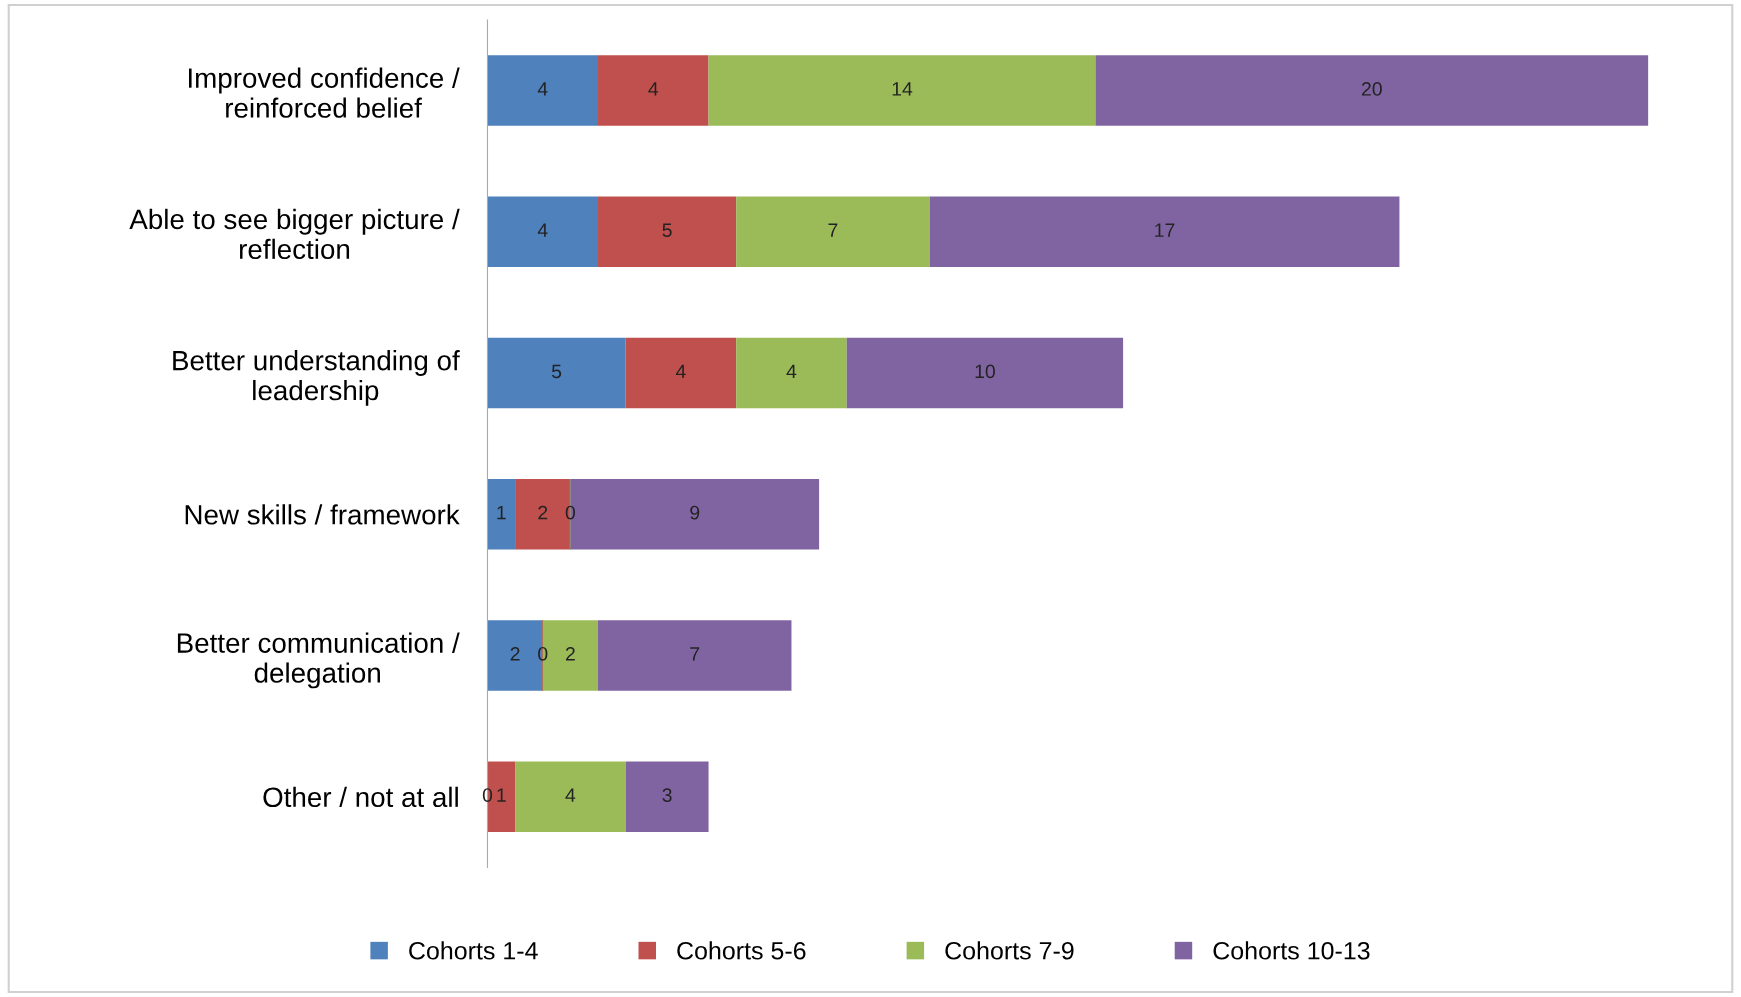 Image resolution: width=1741 pixels, height=997 pixels. What do you see at coordinates (318, 660) in the screenshot?
I see `y-tick-label: Better communication / delegation` at bounding box center [318, 660].